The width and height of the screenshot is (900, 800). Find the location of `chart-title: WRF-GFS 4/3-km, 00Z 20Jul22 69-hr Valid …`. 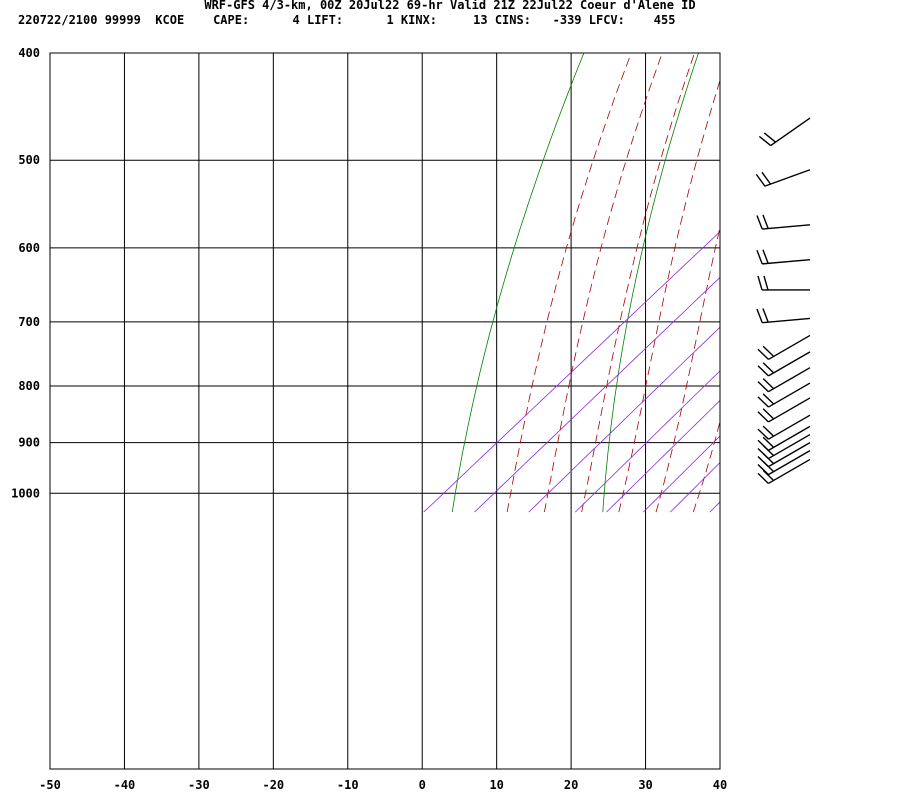

chart-title: WRF-GFS 4/3-km, 00Z 20Jul22 69-hr Valid … is located at coordinates (450, 6).